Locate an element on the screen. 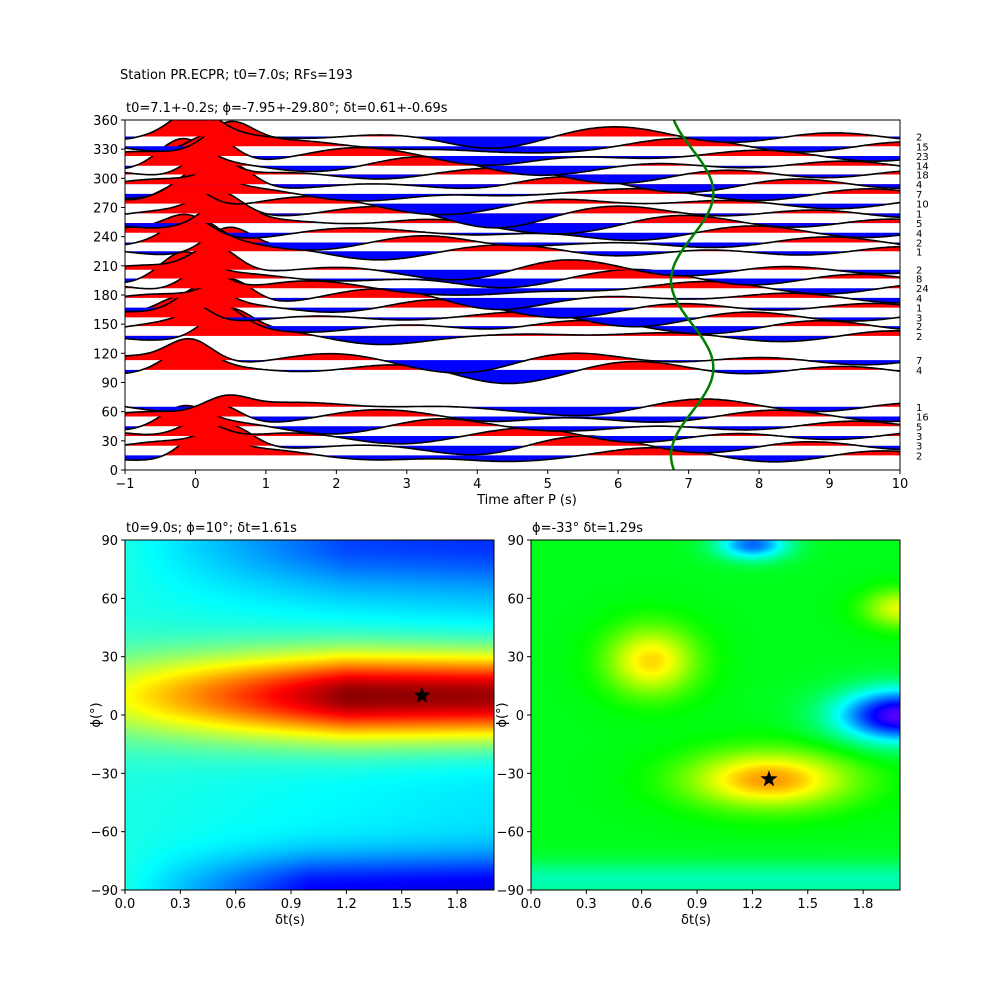 This screenshot has width=1000, height=1000. y-tick-label: −90 is located at coordinates (104, 891).